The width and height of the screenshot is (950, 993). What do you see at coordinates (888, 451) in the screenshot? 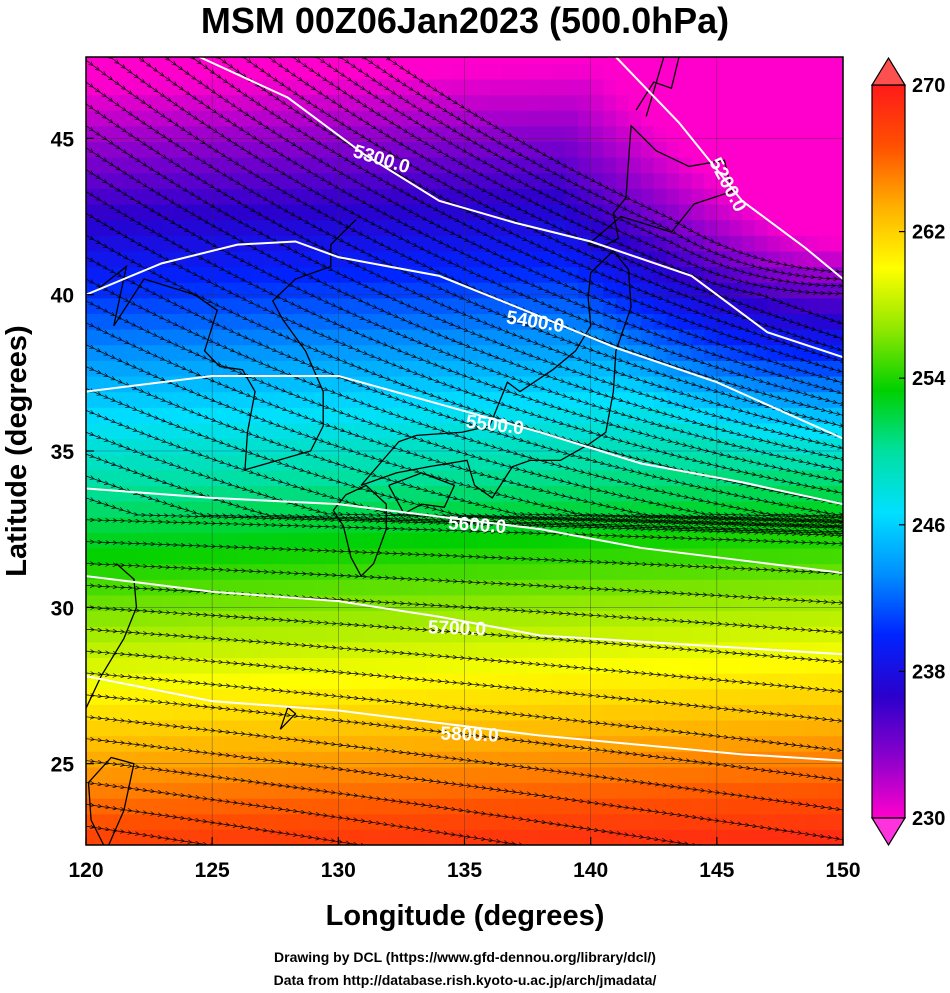
I see `colorbar-bar` at bounding box center [888, 451].